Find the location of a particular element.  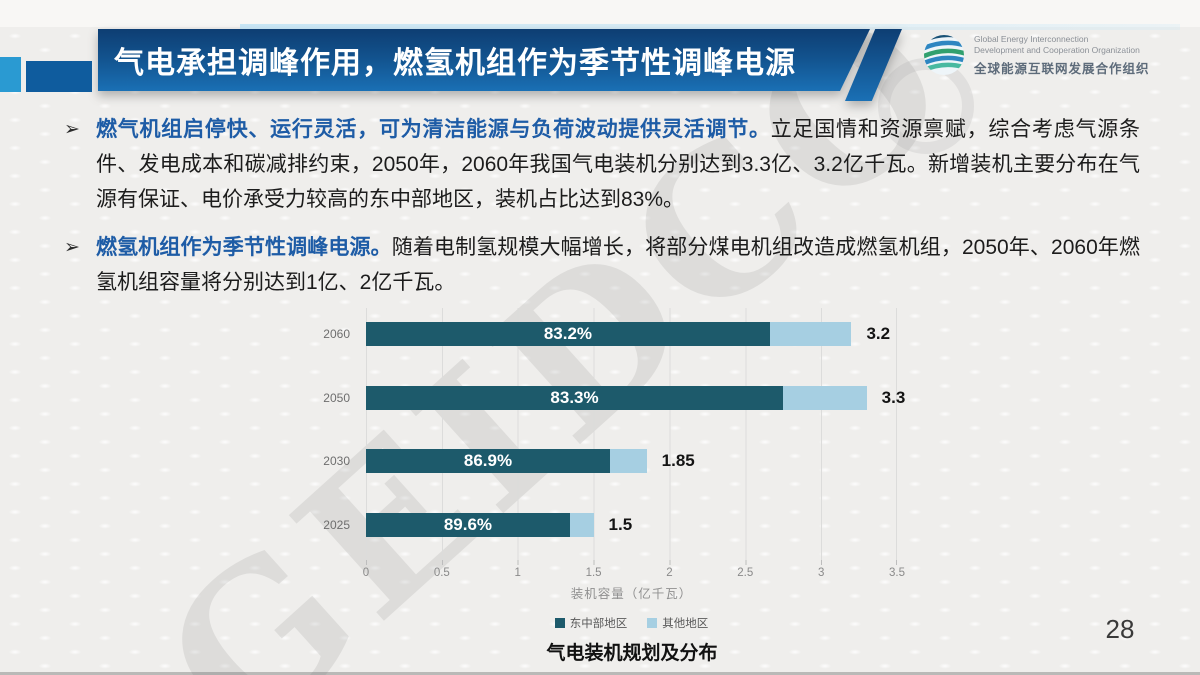

x-tick-label: 1.5 is located at coordinates (593, 573).